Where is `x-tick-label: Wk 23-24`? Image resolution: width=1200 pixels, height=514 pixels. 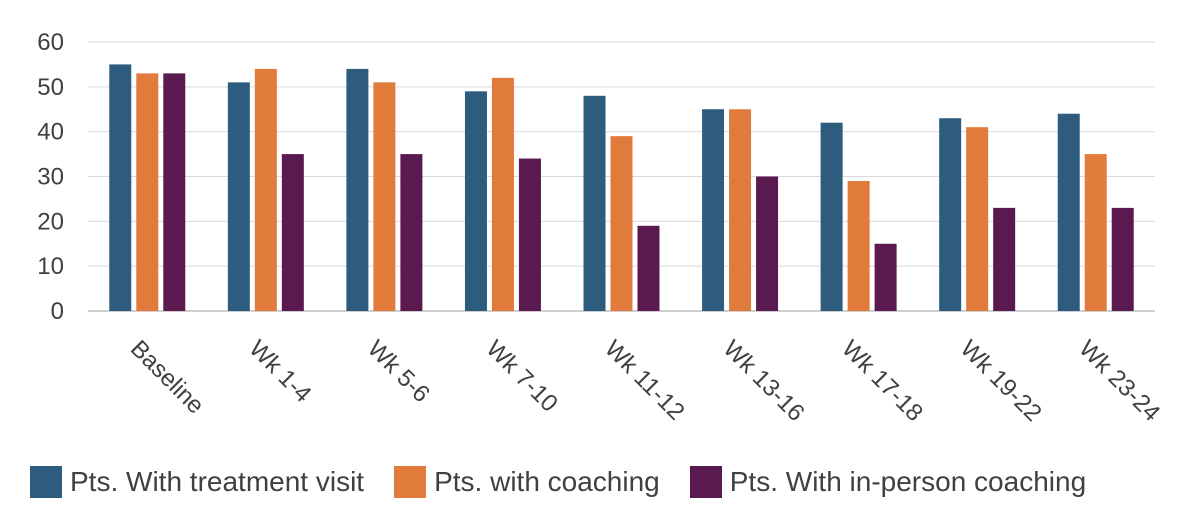 x-tick-label: Wk 23-24 is located at coordinates (1119, 381).